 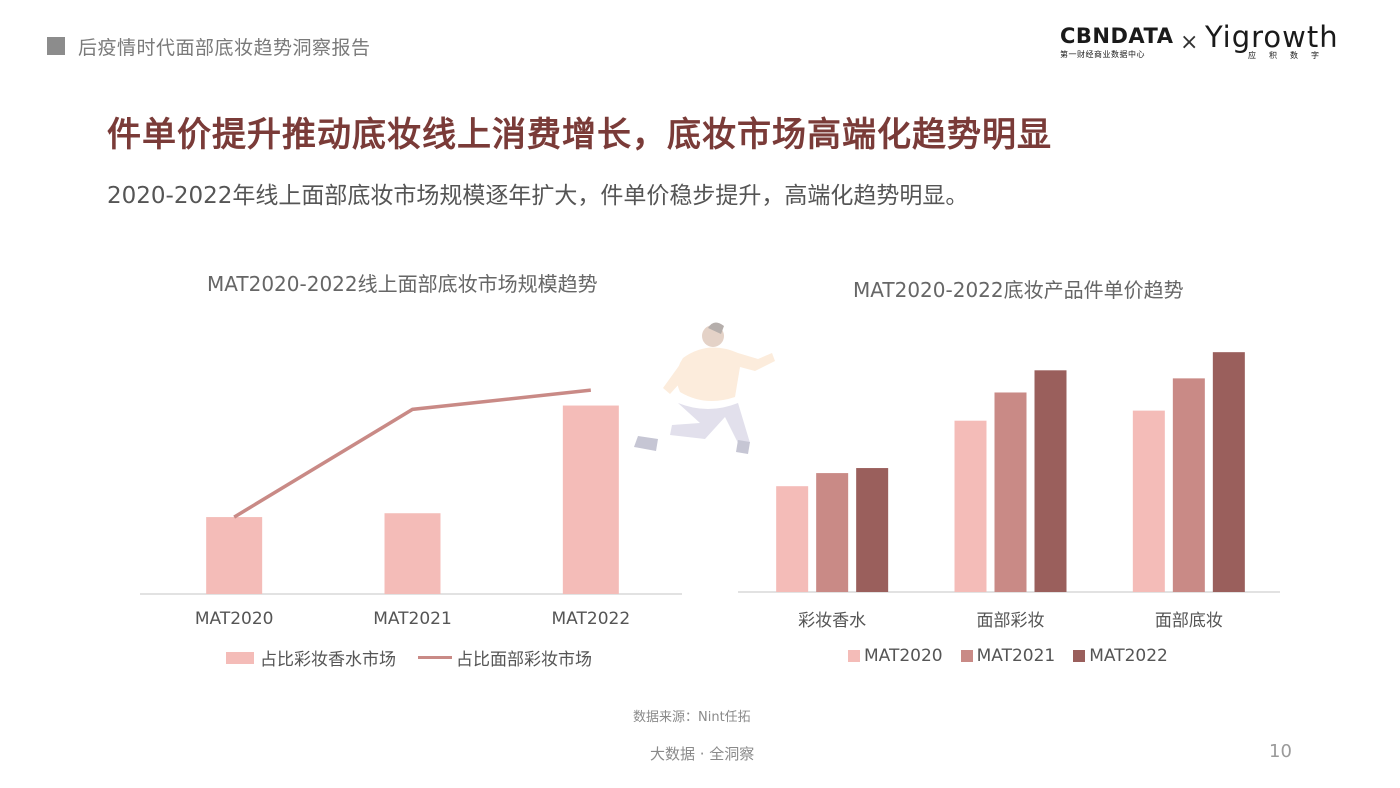 I want to click on chart2-unit-price: 彩妆香水 面部彩妆 面部底妆, so click(x=1009, y=491).